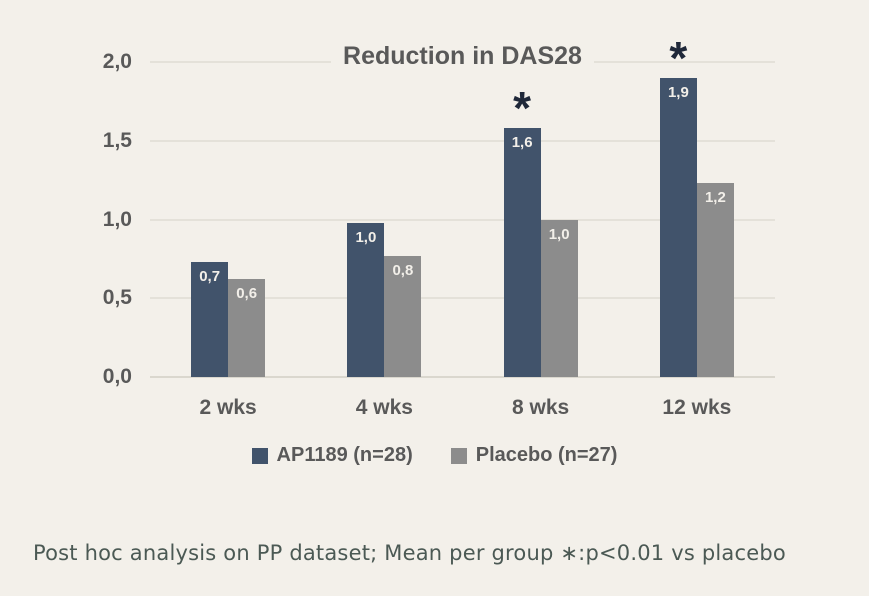 The width and height of the screenshot is (869, 596). I want to click on bar-placebo: 0,6, so click(247, 328).